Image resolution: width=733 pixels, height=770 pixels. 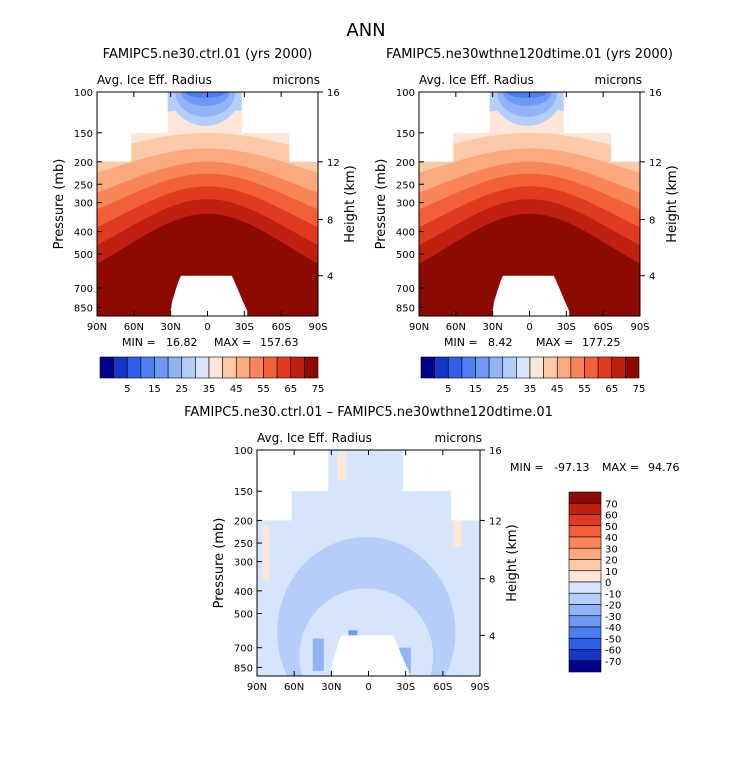 What do you see at coordinates (127, 389) in the screenshot?
I see `colorbar-label: 5` at bounding box center [127, 389].